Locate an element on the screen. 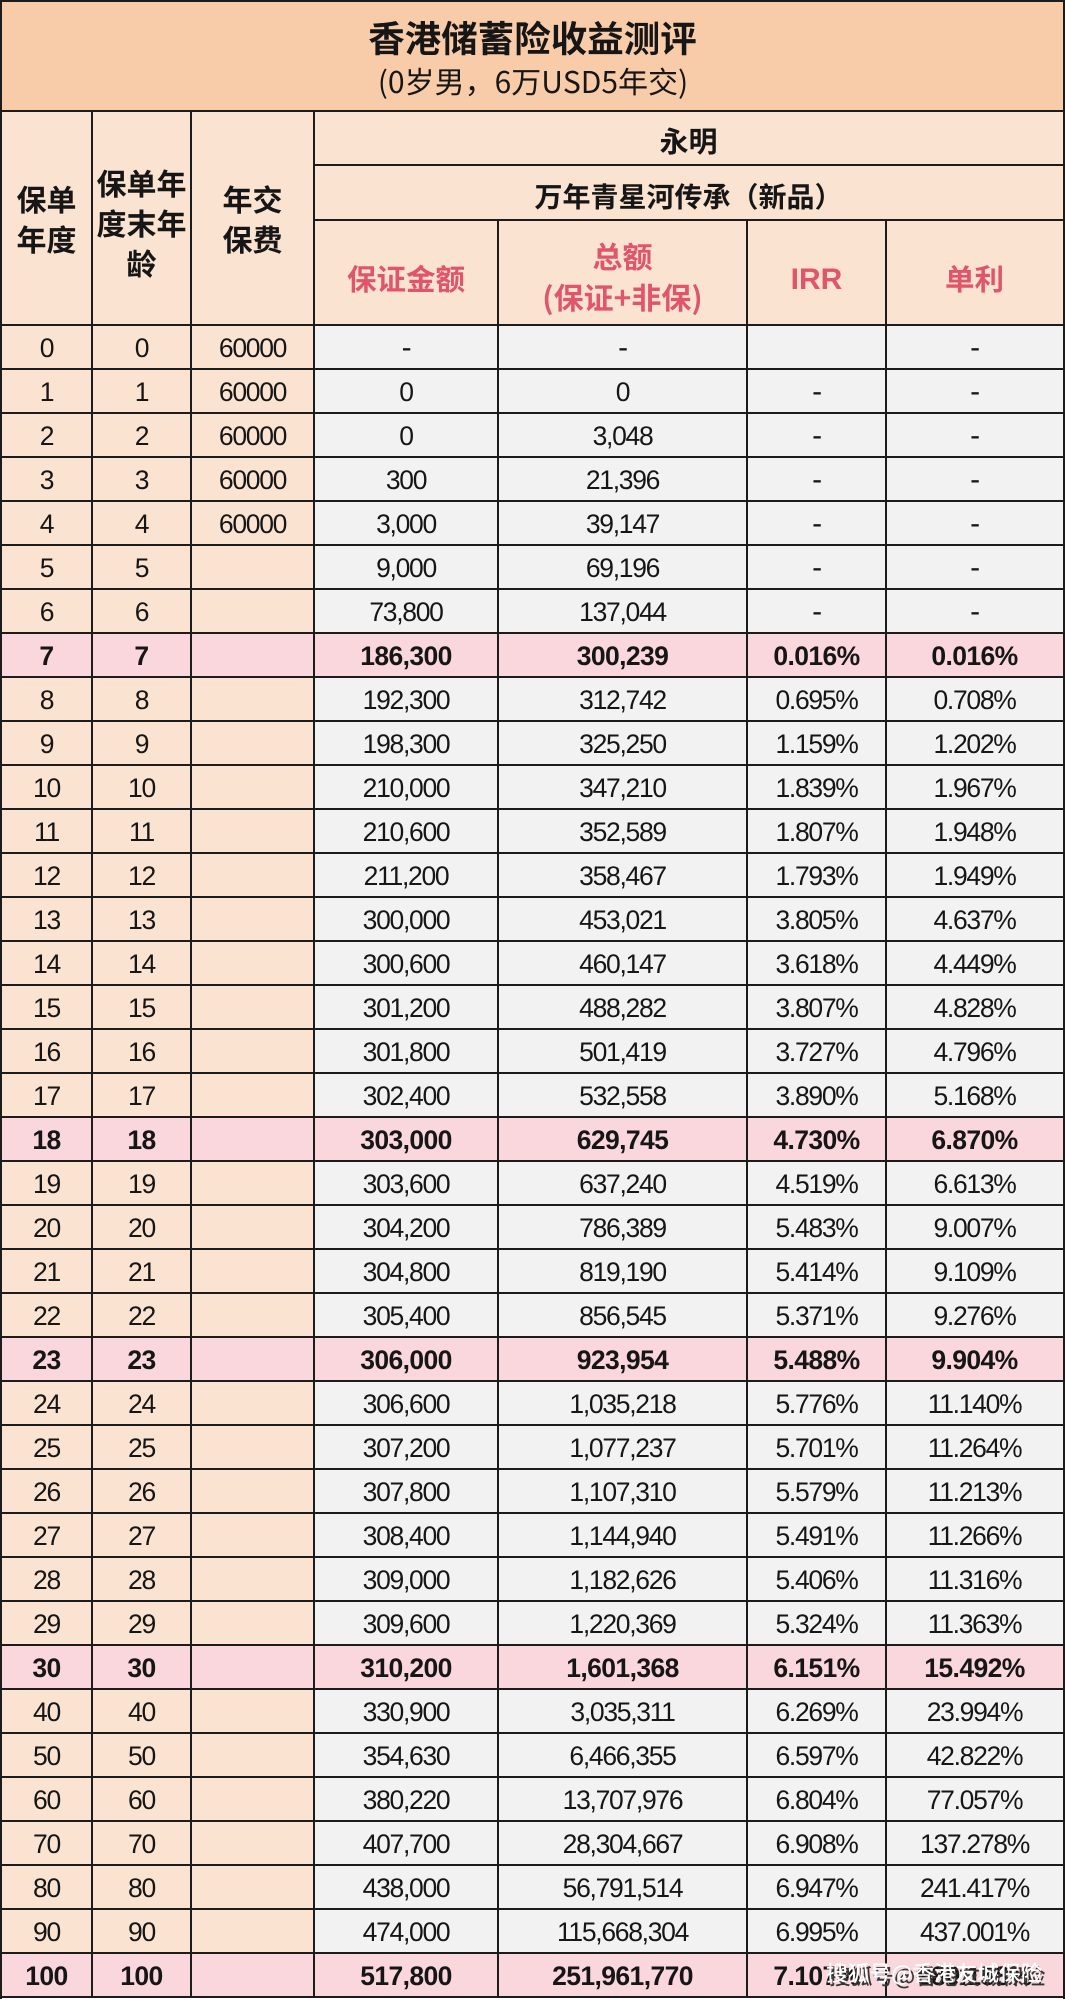  svg-text: 5.371% is located at coordinates (816, 1316).